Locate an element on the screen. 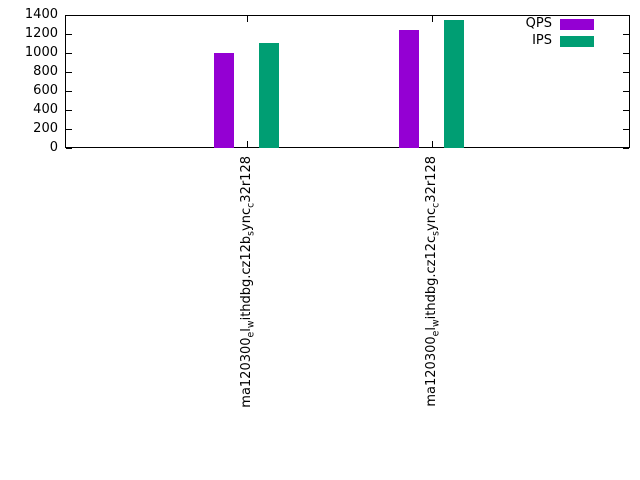 This screenshot has height=480, width=640. y-tick-label: 800 is located at coordinates (45, 71).